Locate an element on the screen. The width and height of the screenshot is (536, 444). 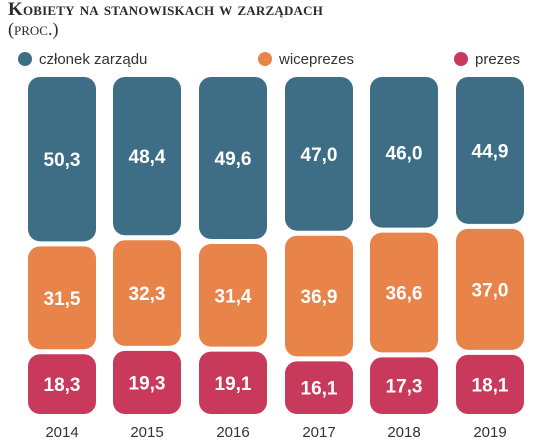
value-label-2015-0: 48,4 is located at coordinates (147, 157).